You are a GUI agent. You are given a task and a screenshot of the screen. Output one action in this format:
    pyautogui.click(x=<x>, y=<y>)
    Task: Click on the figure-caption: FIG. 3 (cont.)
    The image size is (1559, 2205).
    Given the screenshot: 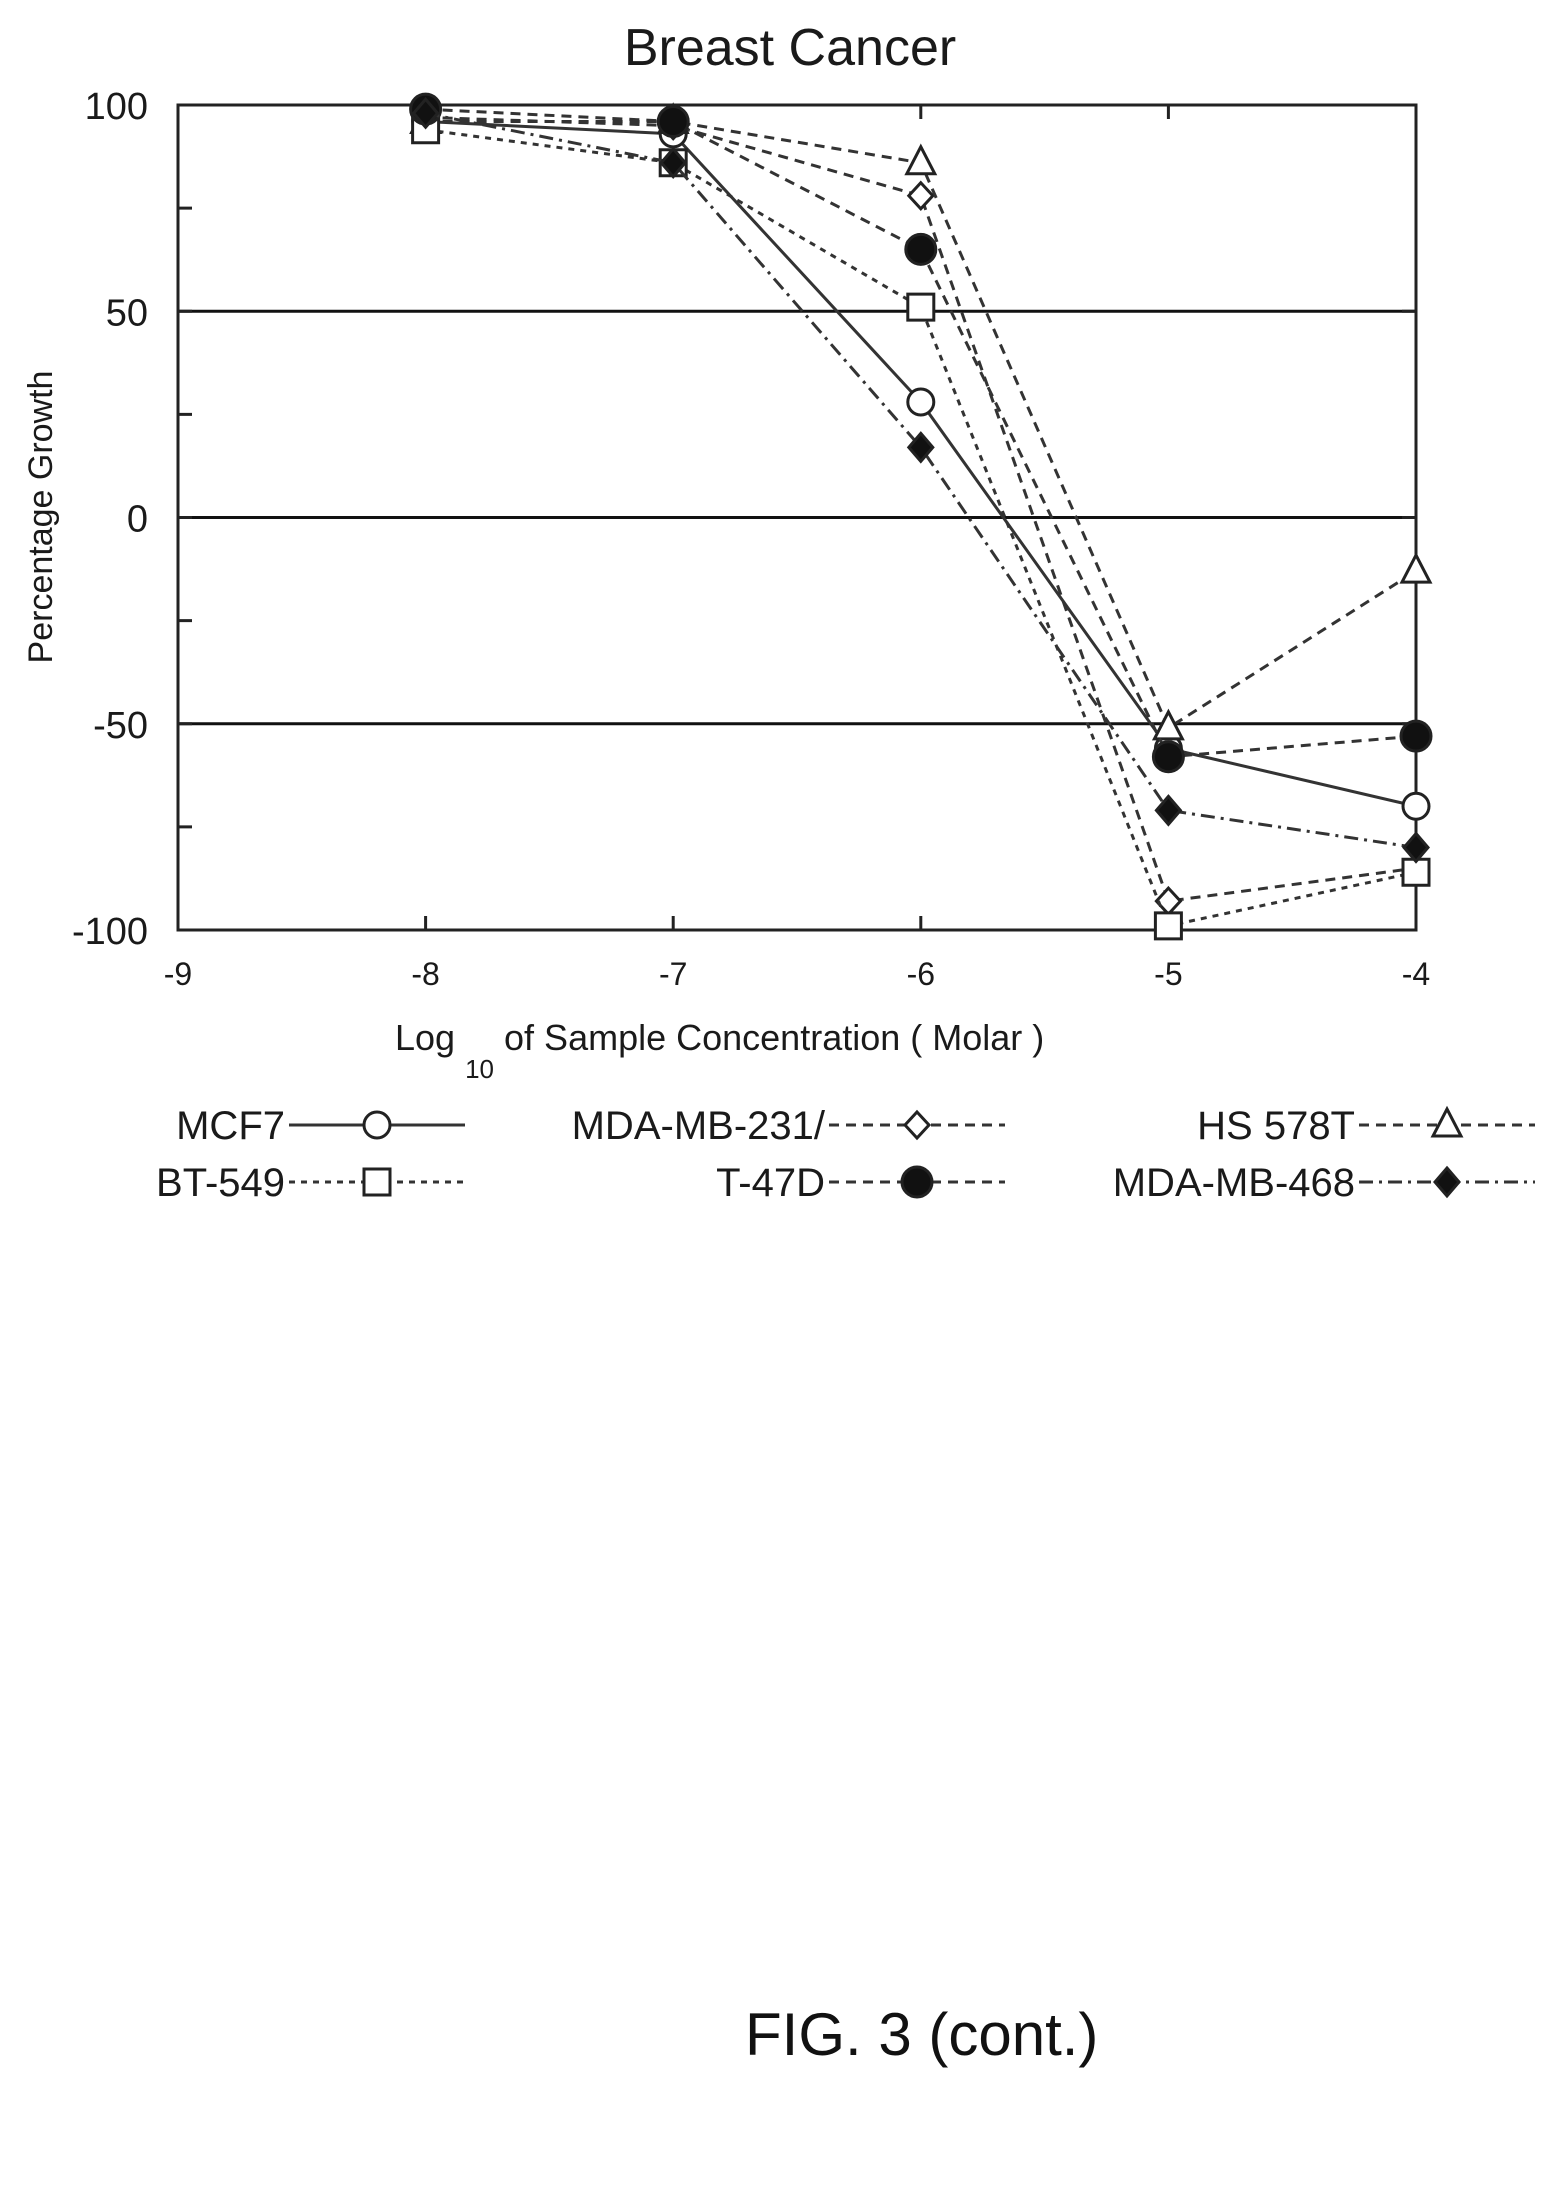 What is the action you would take?
    pyautogui.click(x=922, y=2034)
    